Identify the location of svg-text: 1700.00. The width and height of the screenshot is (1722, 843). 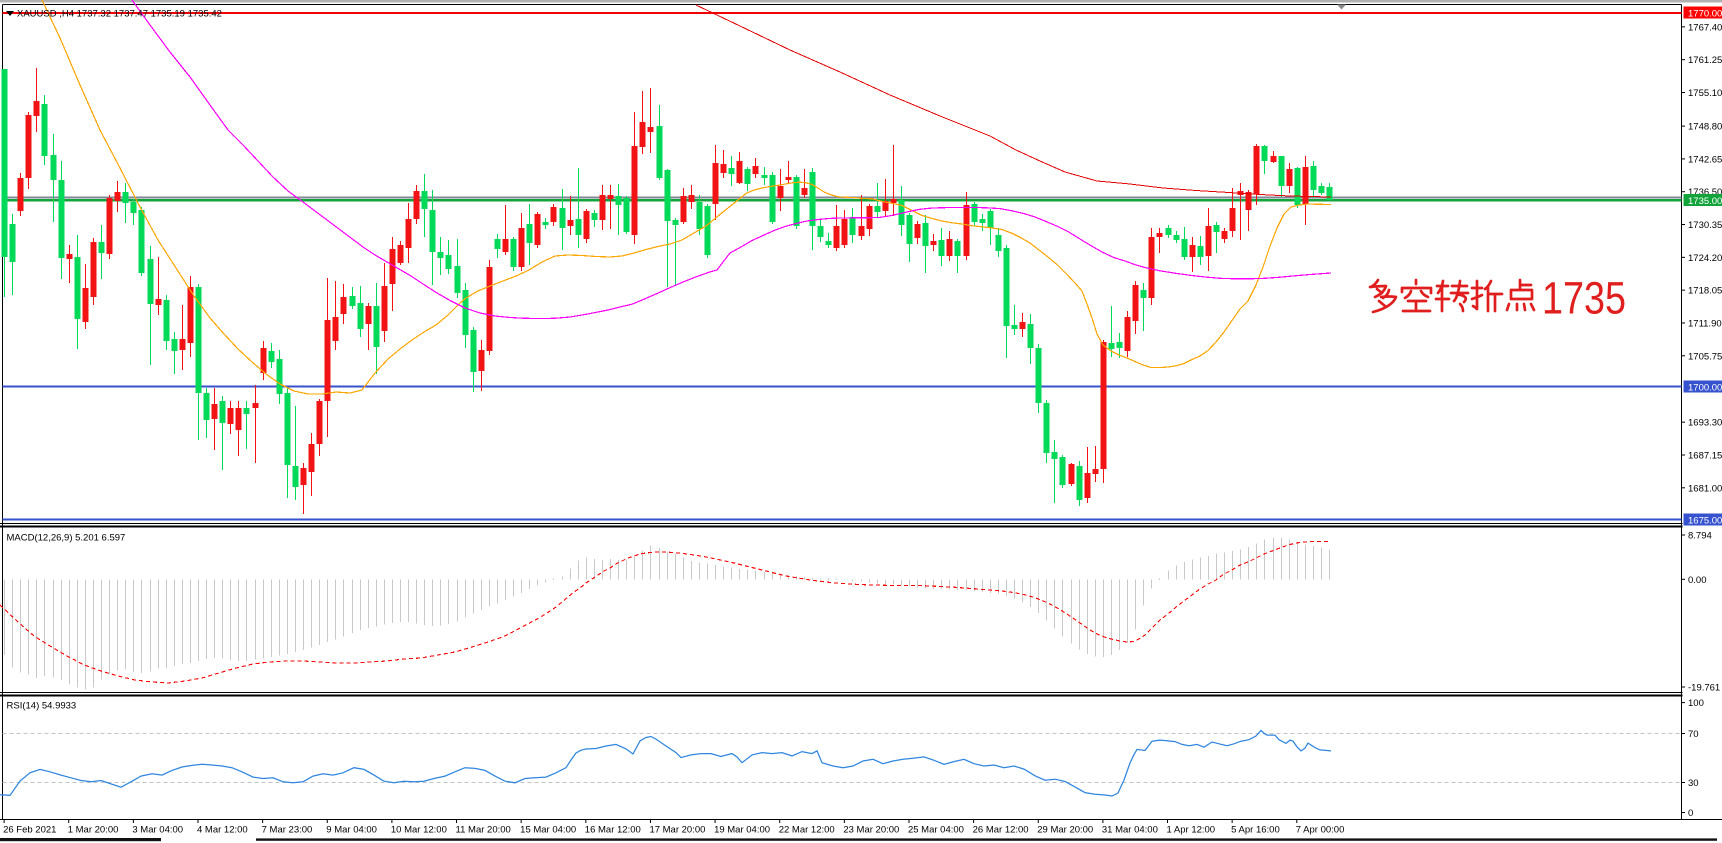
(1705, 388).